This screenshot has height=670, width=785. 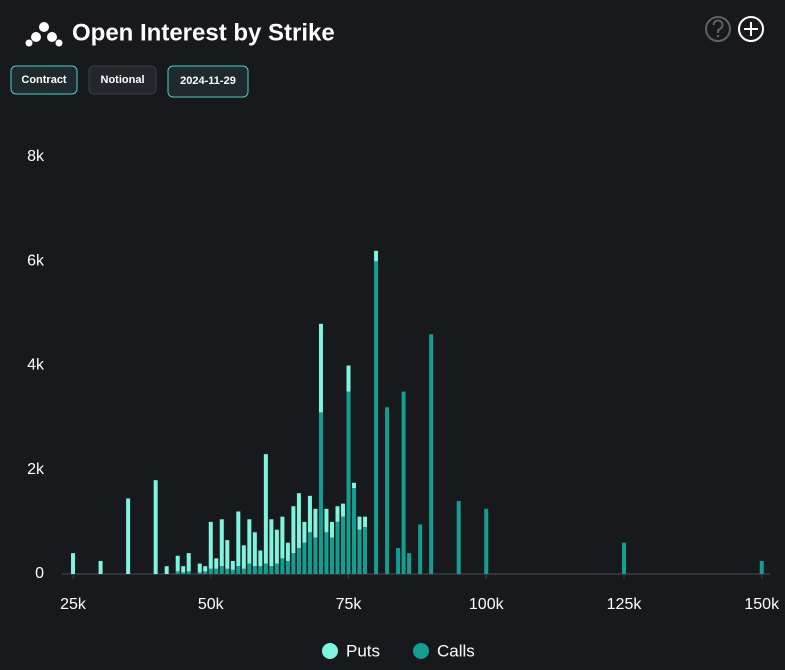 What do you see at coordinates (456, 650) in the screenshot?
I see `legend-label: Calls` at bounding box center [456, 650].